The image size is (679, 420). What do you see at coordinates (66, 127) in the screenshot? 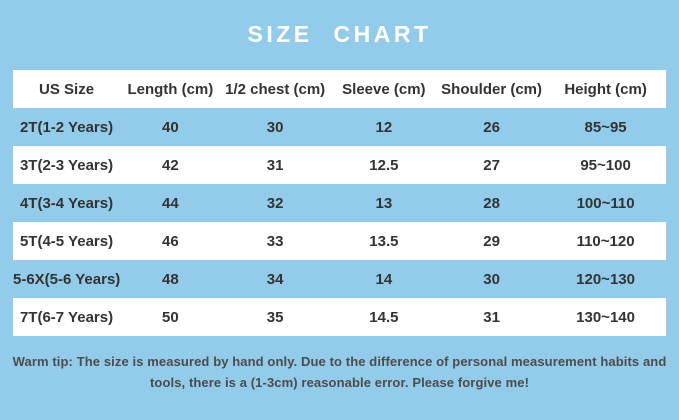
I see `table-cell: 2T(1-2 Years)` at bounding box center [66, 127].